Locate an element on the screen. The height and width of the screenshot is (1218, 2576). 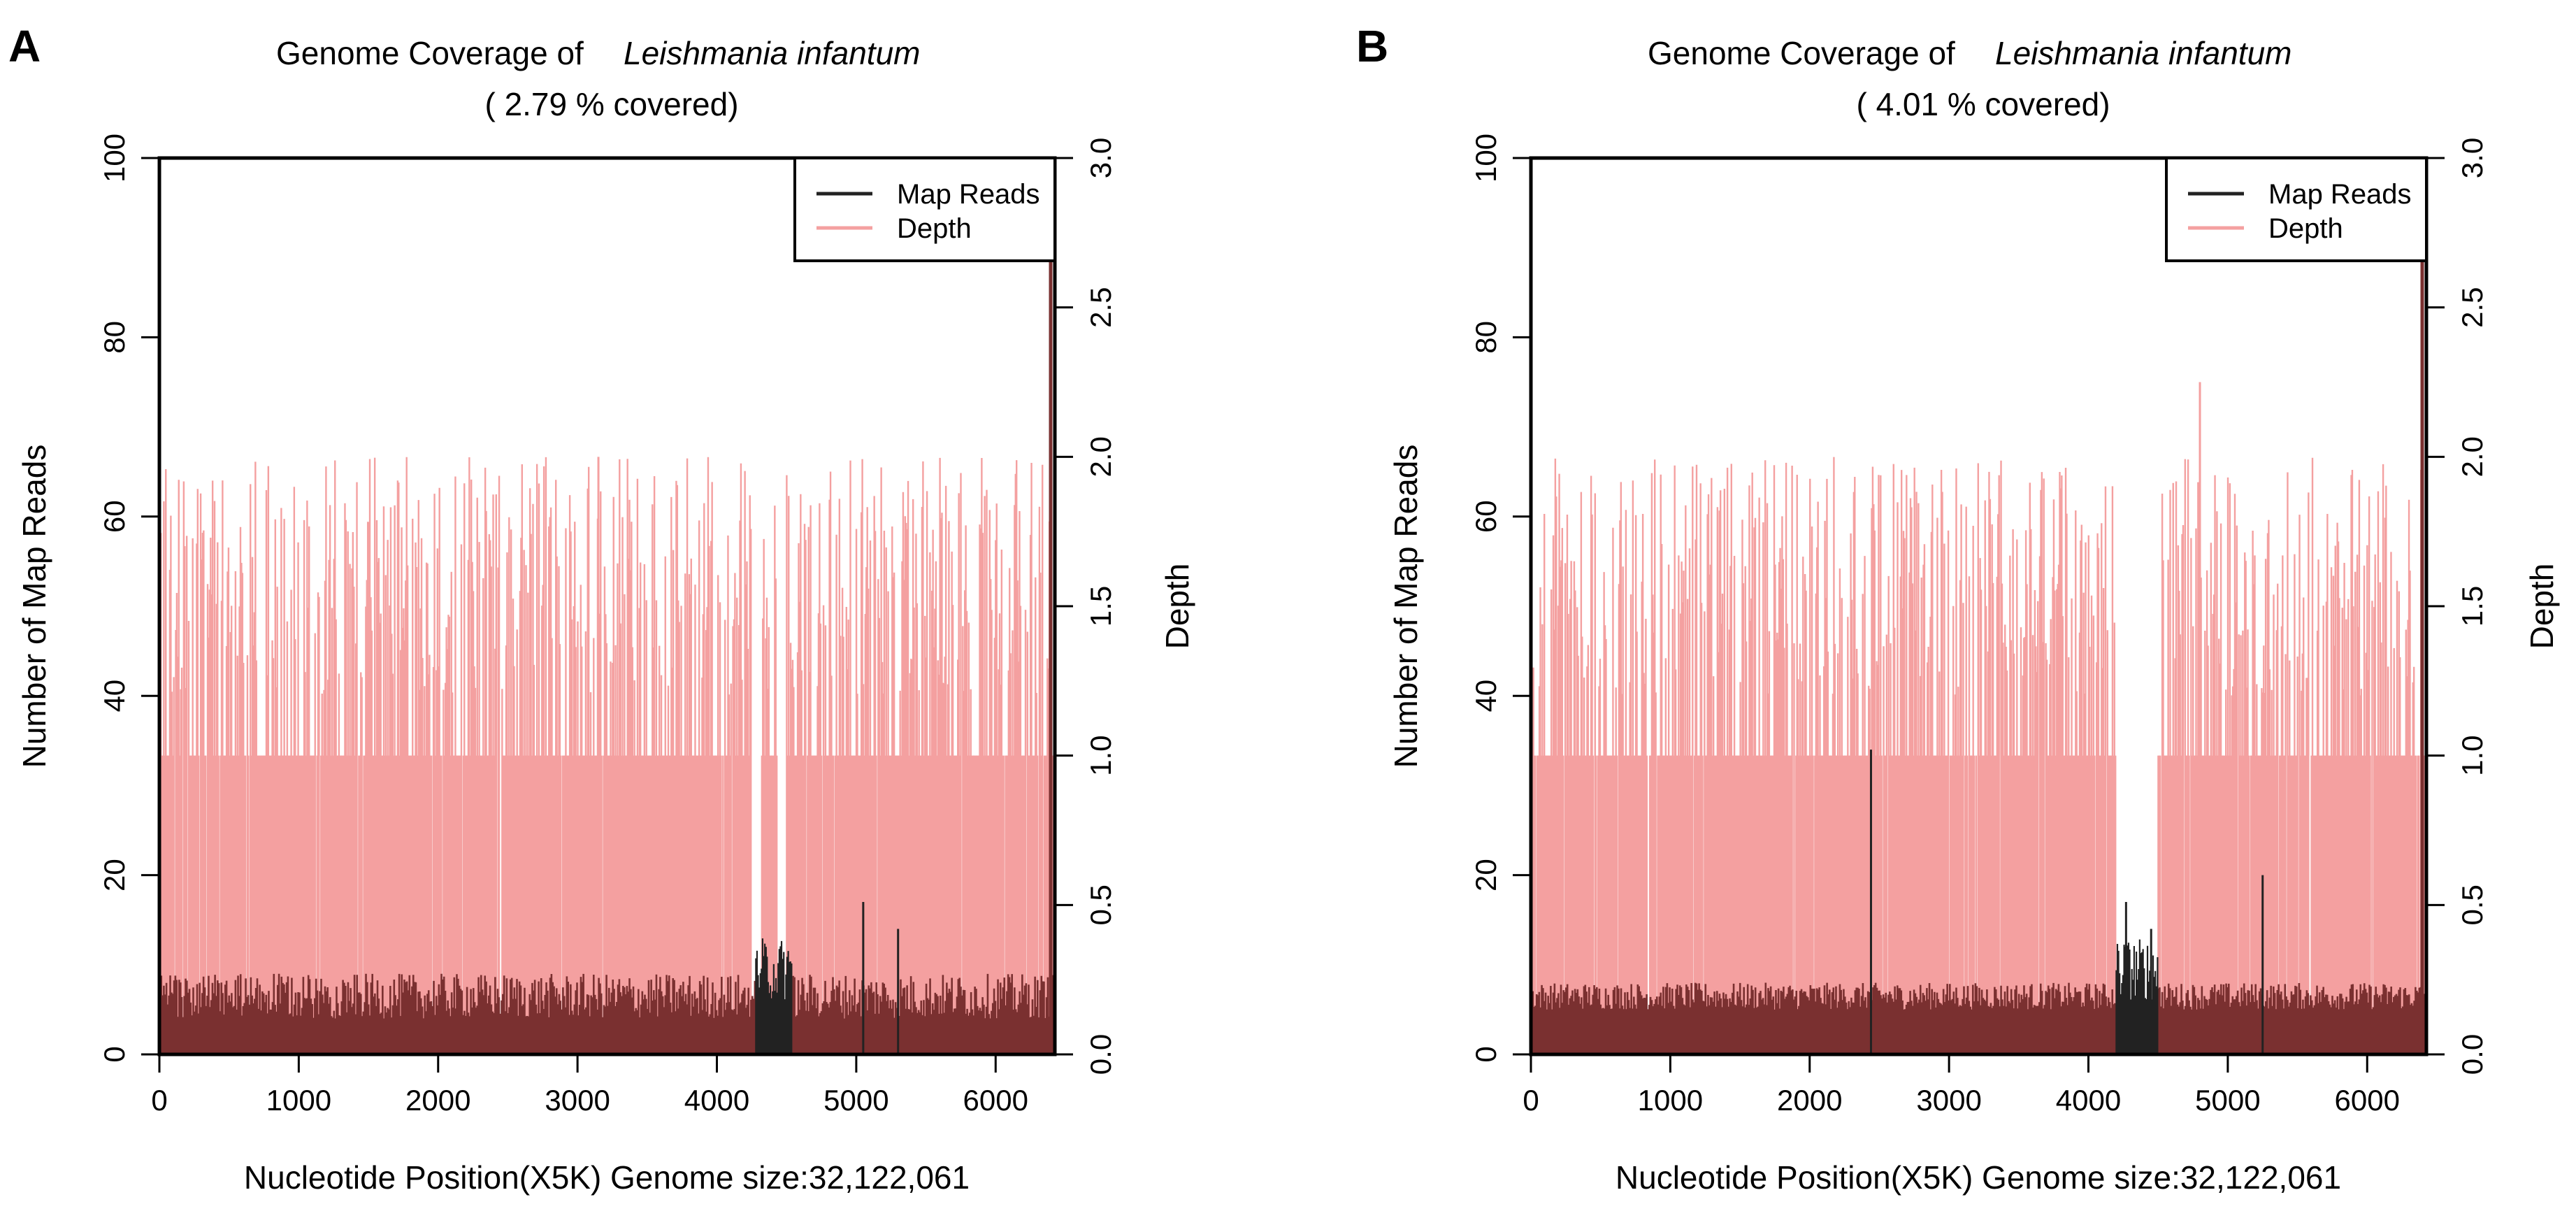
panel-letter: A is located at coordinates (24, 46).